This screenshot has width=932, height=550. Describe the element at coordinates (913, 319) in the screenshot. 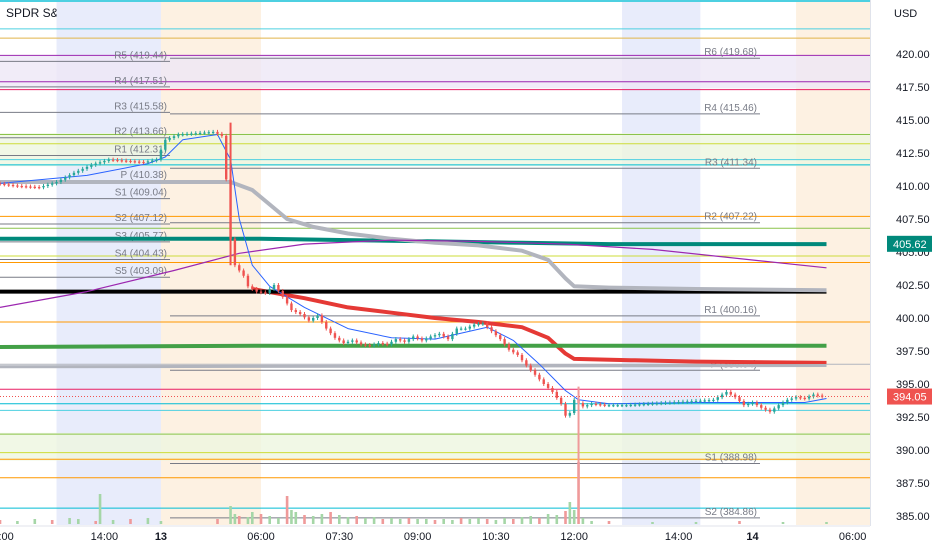

I see `price-tick-label: 400.00` at that location.